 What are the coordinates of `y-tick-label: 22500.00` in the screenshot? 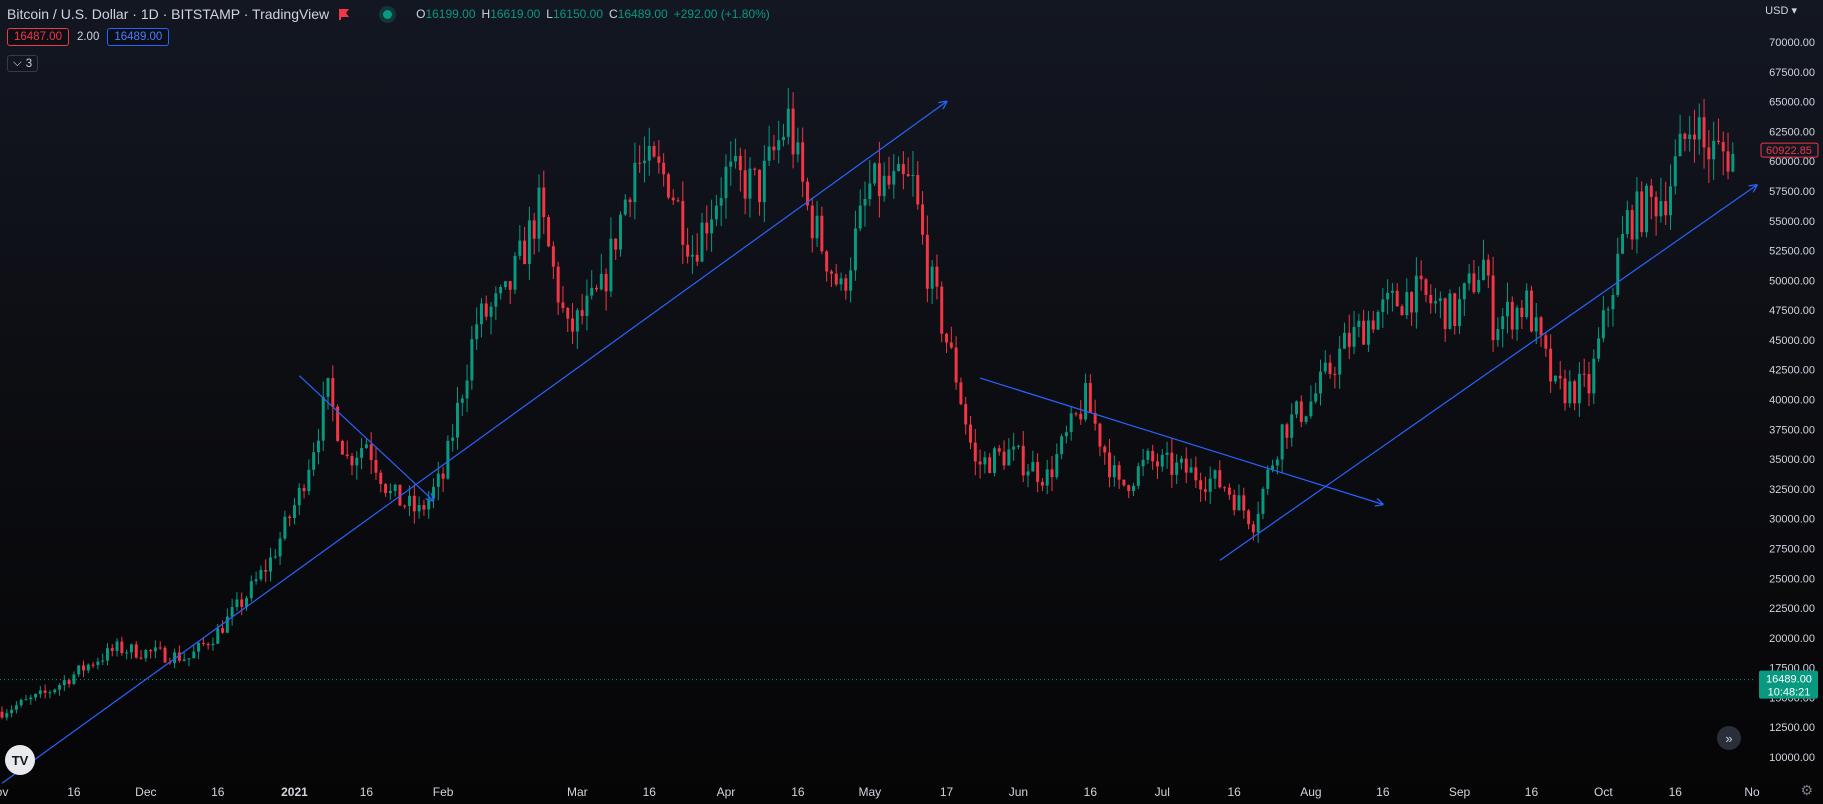 It's located at (1792, 609).